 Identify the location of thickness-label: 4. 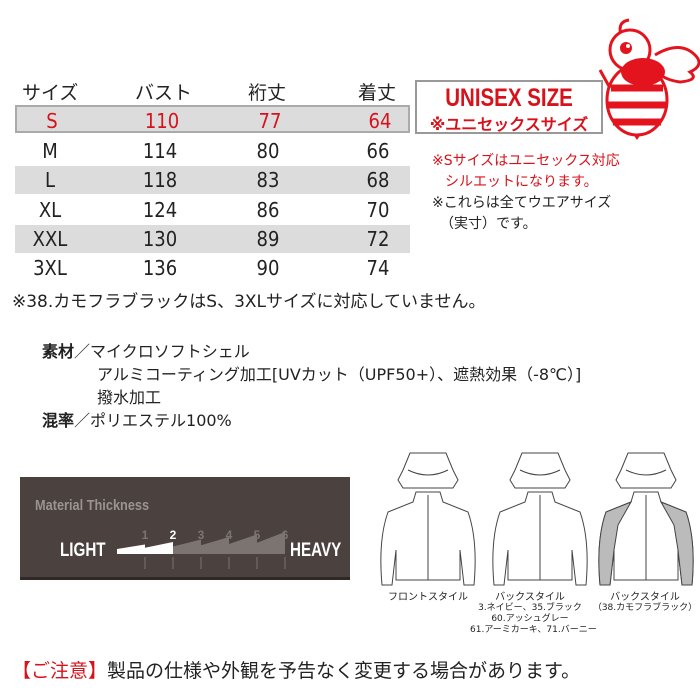
(229, 535).